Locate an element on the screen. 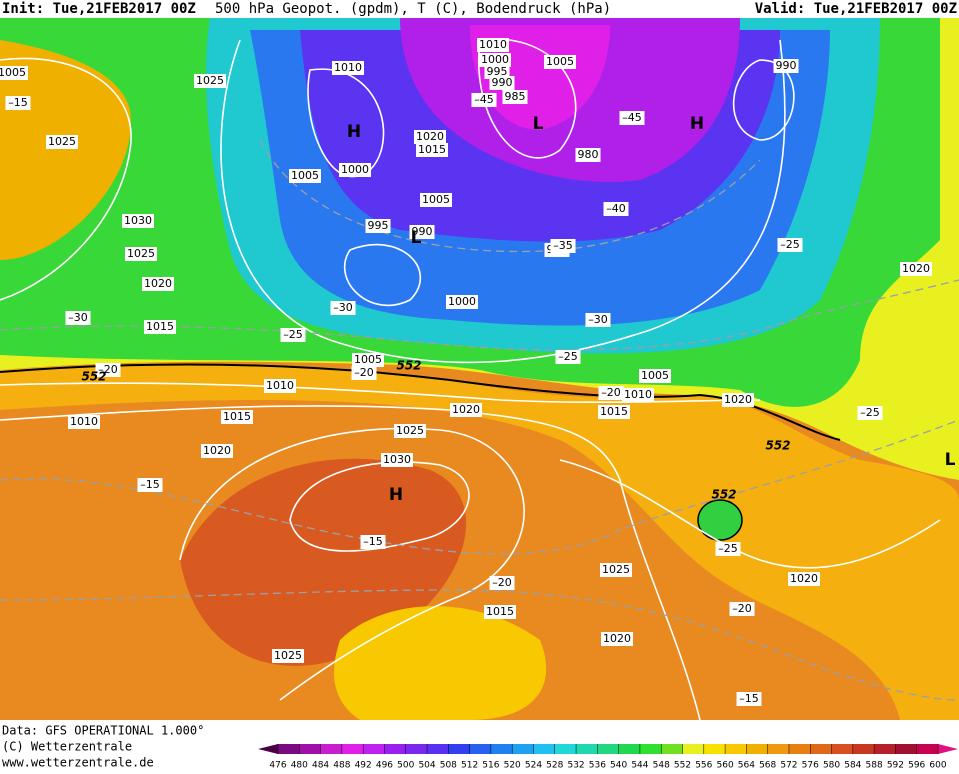  init-time: Init: Tue,21FEB2017 00Z is located at coordinates (99, 9).